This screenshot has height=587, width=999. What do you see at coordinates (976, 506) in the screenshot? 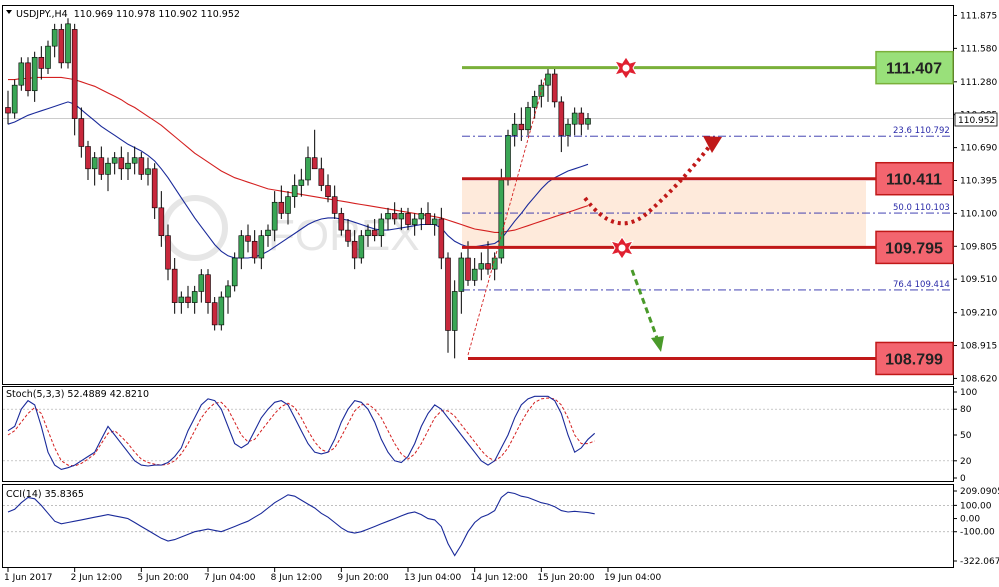
I see `cci-tick-label: 100.00` at bounding box center [976, 506].